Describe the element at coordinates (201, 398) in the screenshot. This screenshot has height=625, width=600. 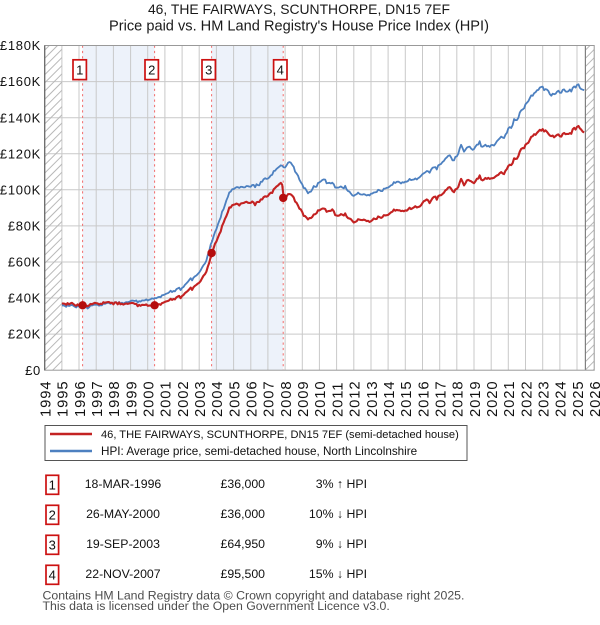
I see `svg-text: 2003` at that location.